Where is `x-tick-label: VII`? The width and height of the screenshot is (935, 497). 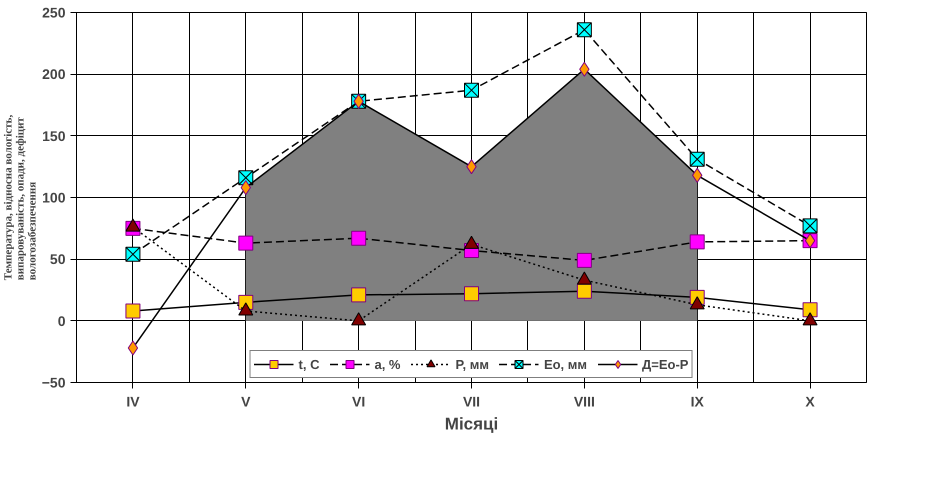 x-tick-label: VII is located at coordinates (471, 402).